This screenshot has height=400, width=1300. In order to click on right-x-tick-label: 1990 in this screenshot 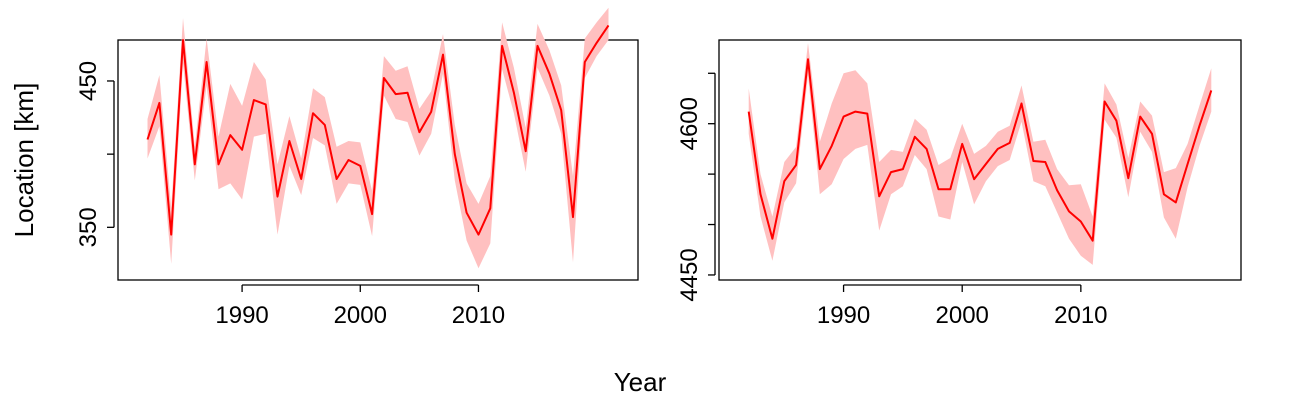, I will do `click(843, 315)`.